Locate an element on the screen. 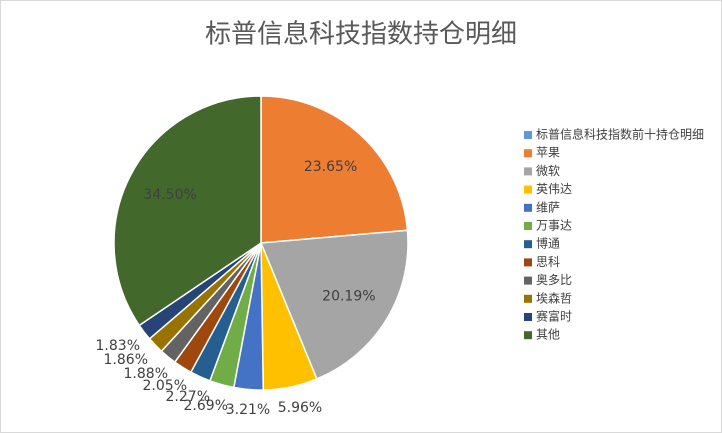 The width and height of the screenshot is (722, 433). legend-label: 苹果 is located at coordinates (548, 153).